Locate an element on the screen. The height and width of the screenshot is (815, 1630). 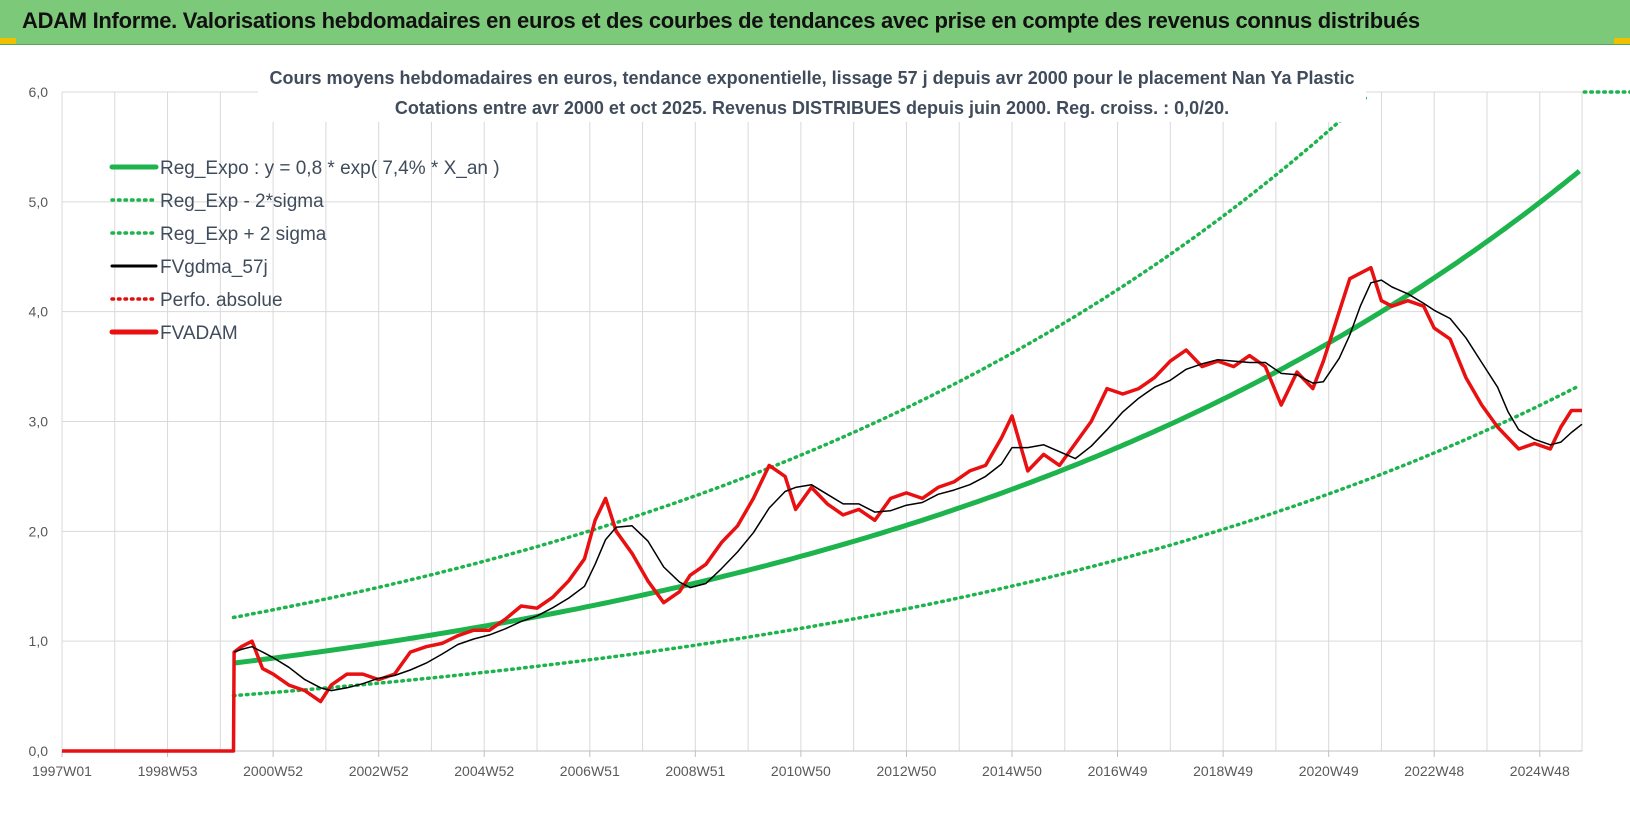
y-tick-label: 2,0 is located at coordinates (39, 531).